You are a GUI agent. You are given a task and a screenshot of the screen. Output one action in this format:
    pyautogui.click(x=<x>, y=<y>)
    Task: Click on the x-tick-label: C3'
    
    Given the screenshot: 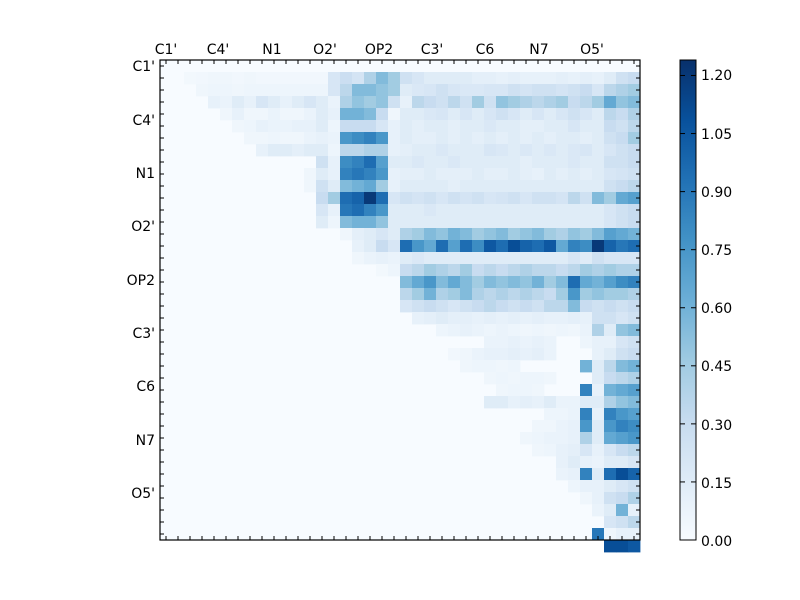 What is the action you would take?
    pyautogui.click(x=432, y=50)
    